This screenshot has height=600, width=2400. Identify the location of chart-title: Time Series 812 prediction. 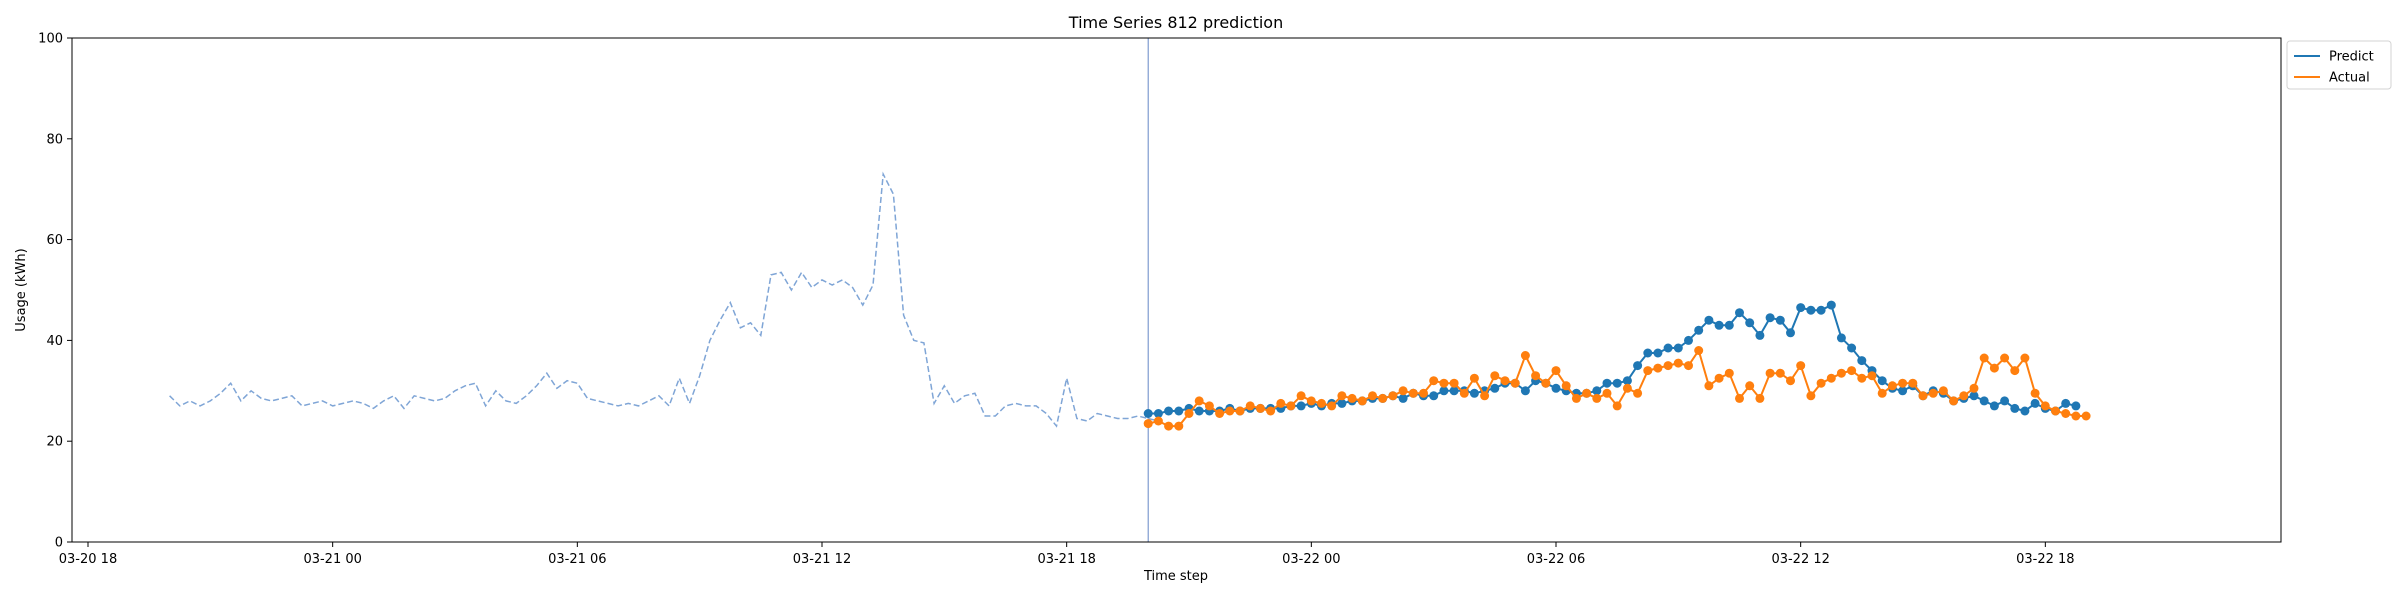
(1175, 22).